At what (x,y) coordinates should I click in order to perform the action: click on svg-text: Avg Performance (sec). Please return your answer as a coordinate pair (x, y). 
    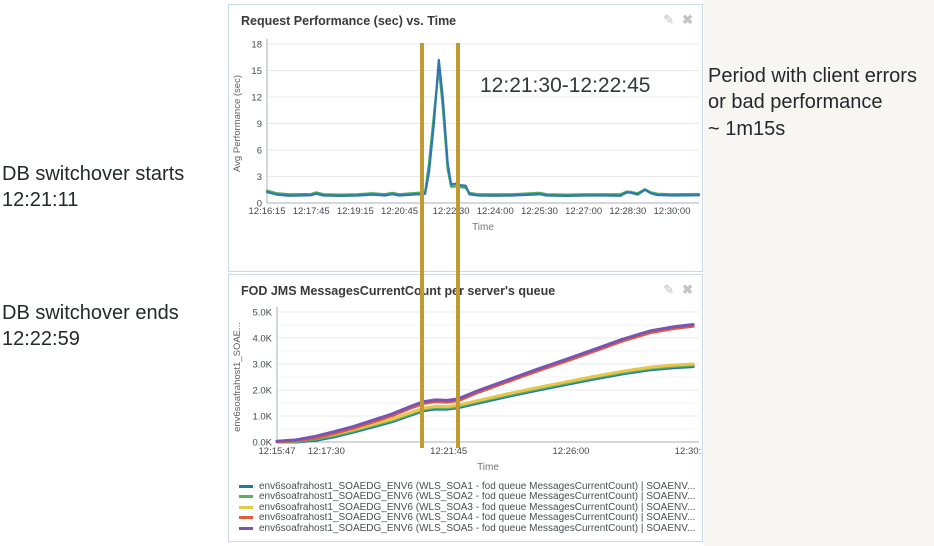
    Looking at the image, I should click on (237, 123).